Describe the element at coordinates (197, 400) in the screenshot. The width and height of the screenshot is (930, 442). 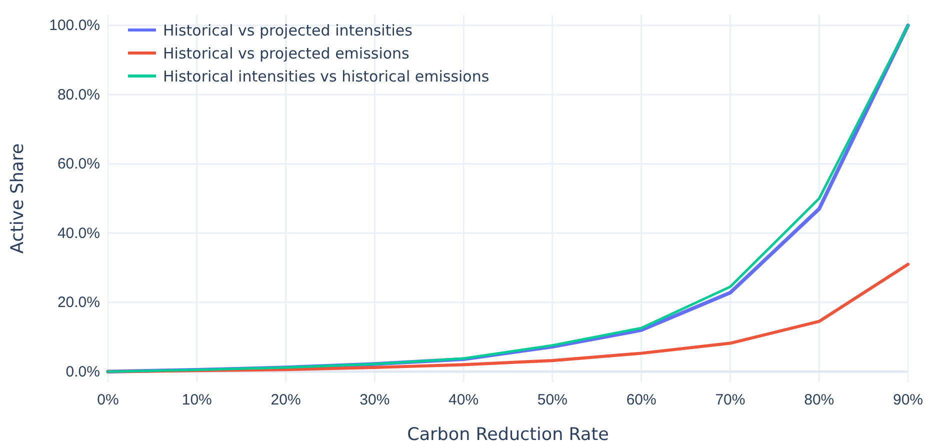
I see `x-tick-label: 10%` at that location.